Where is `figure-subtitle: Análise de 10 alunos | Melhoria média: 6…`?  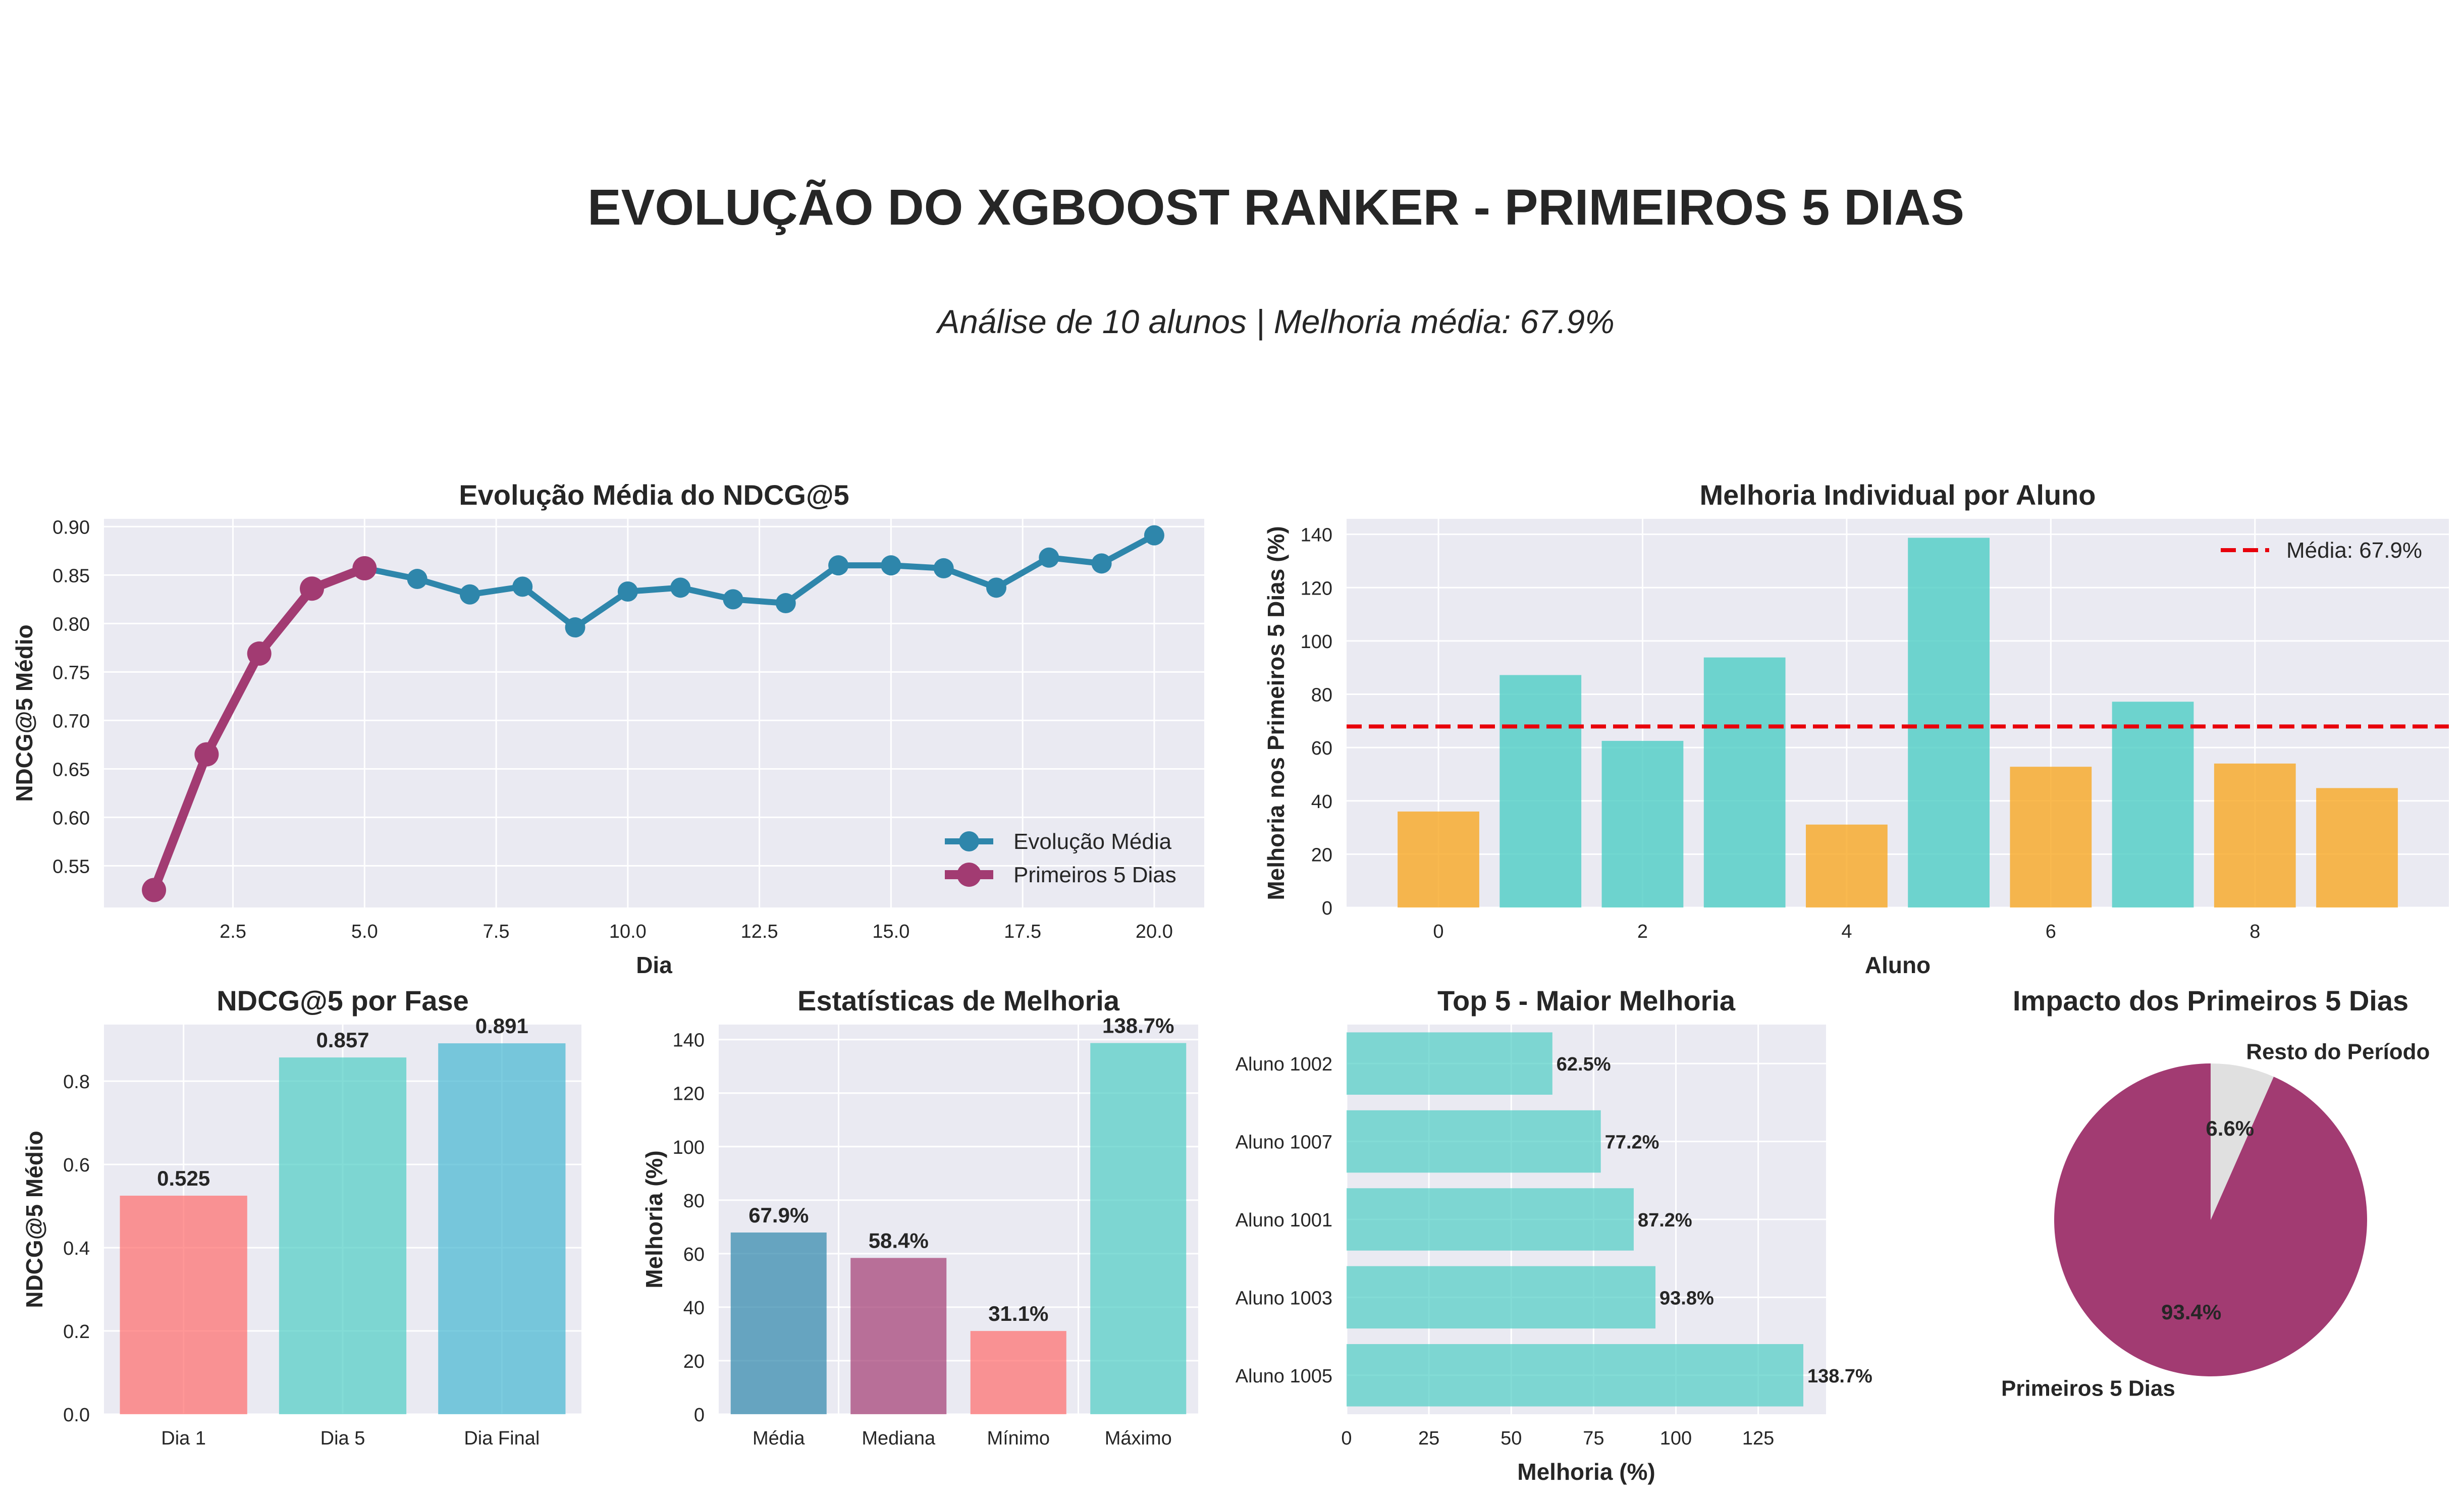 figure-subtitle: Análise de 10 alunos | Melhoria média: 6… is located at coordinates (1275, 322).